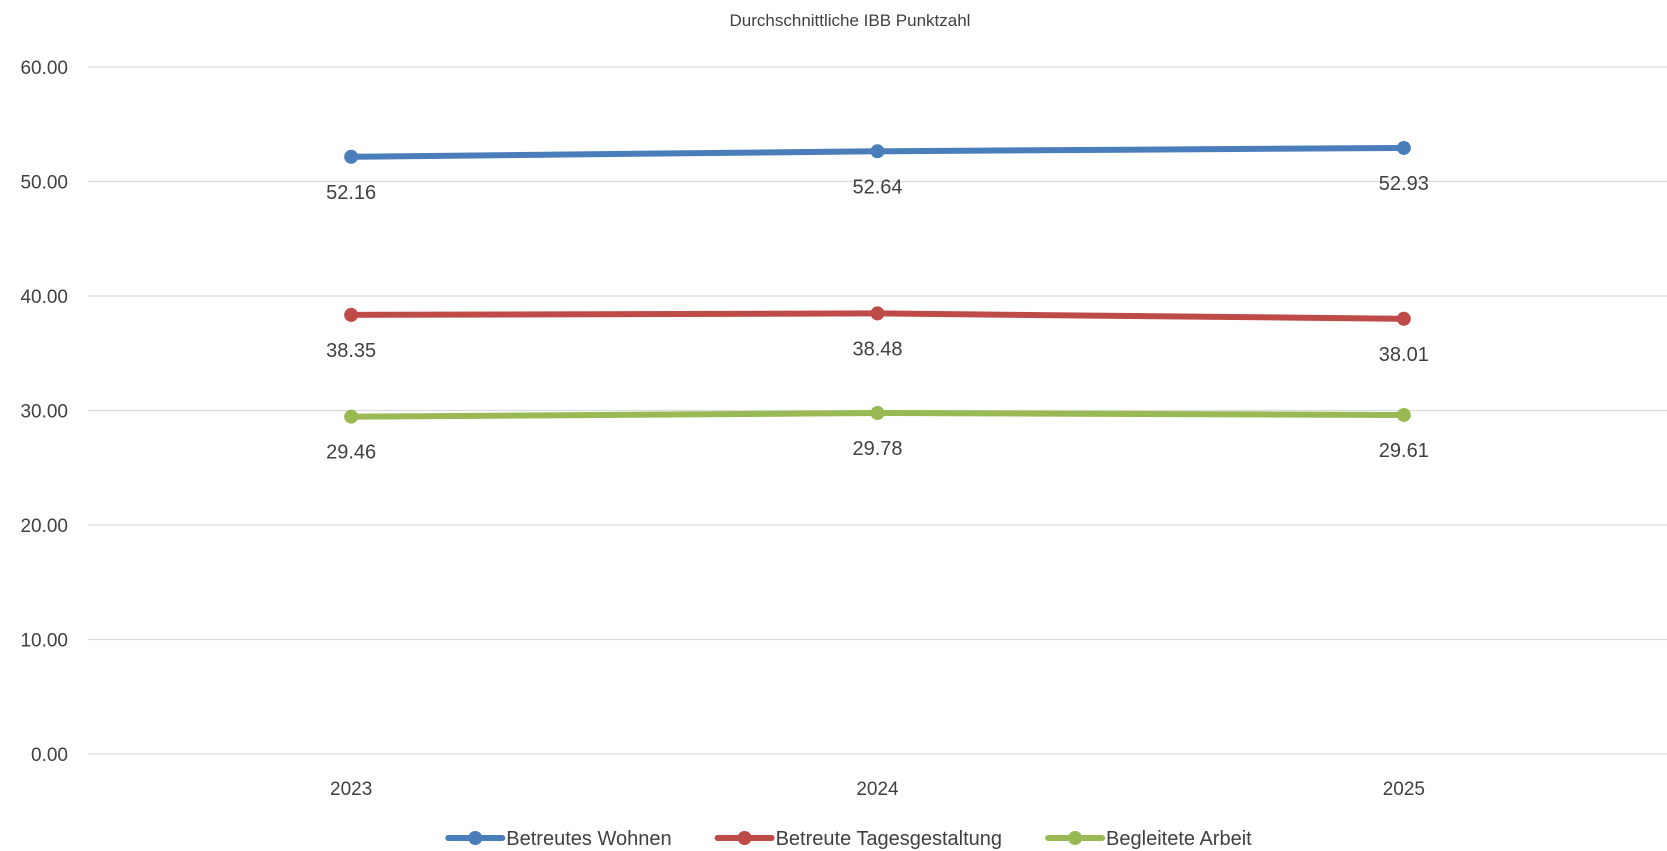 The image size is (1667, 851). What do you see at coordinates (44, 183) in the screenshot?
I see `y-tick-label: 50.00` at bounding box center [44, 183].